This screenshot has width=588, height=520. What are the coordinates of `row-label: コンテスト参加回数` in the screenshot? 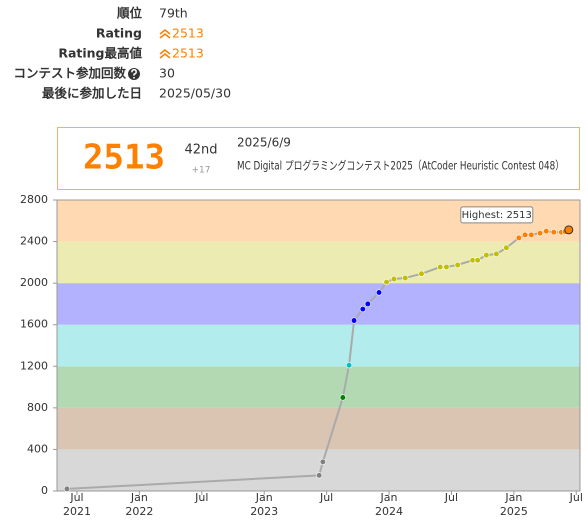 It's located at (69, 73).